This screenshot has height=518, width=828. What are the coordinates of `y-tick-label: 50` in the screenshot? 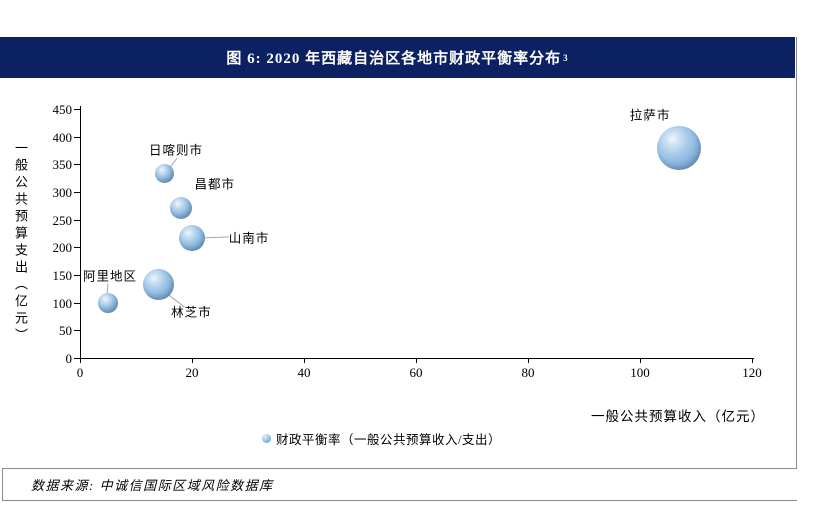 It's located at (65, 331).